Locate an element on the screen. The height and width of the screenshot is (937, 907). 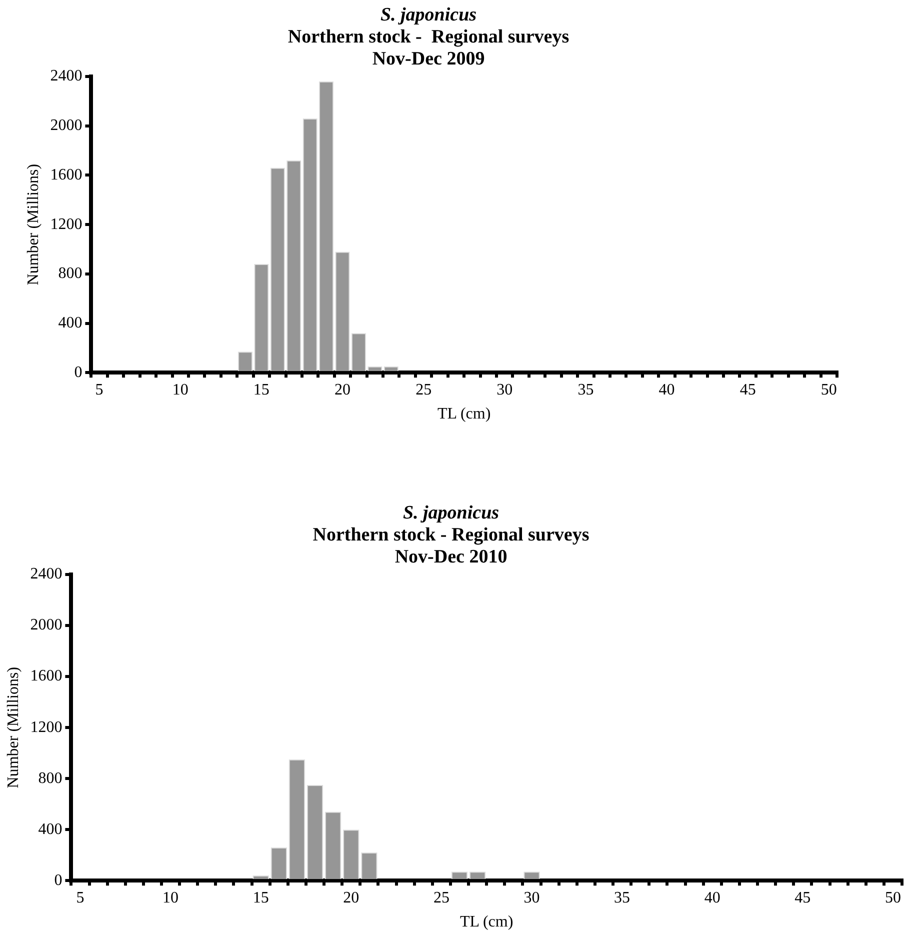
chart-subtitle: Northern stock - Regional surveys Nov-Dec 2009 is located at coordinates (429, 48).